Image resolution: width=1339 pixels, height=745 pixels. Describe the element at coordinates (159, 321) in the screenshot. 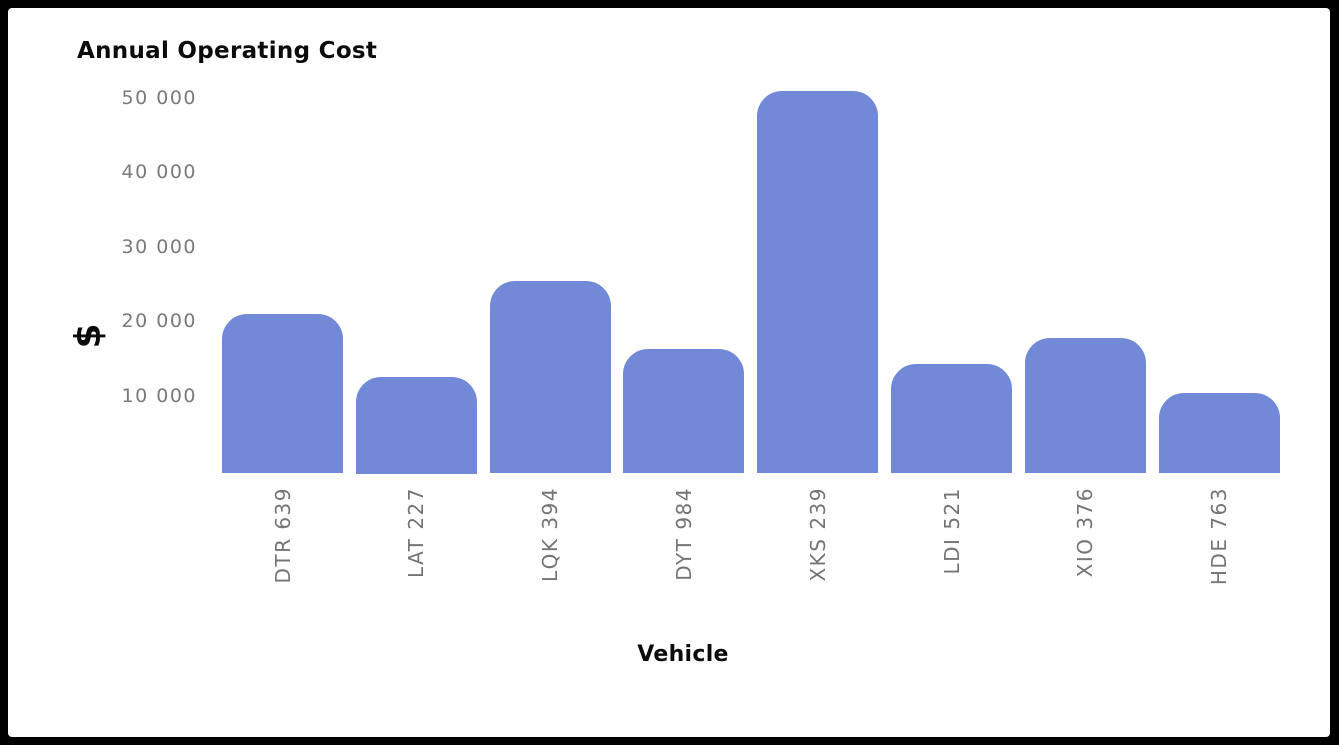

I see `y-axis-tick-label: 20 000` at that location.